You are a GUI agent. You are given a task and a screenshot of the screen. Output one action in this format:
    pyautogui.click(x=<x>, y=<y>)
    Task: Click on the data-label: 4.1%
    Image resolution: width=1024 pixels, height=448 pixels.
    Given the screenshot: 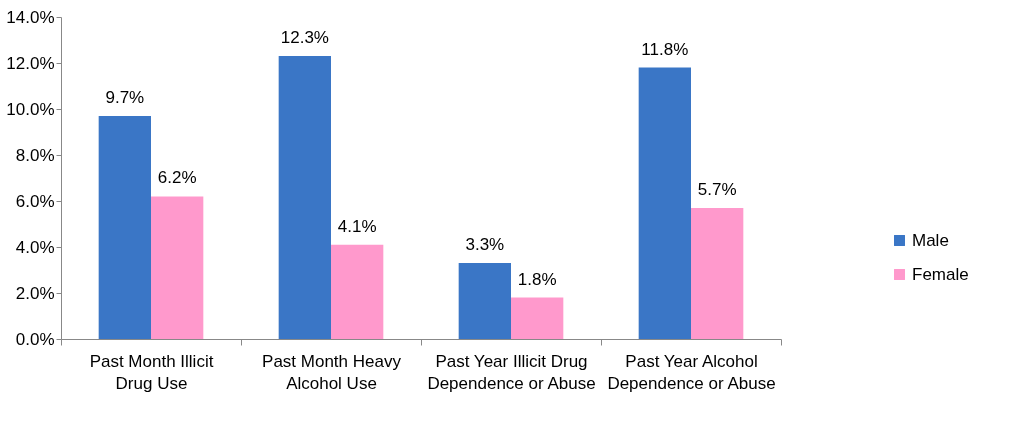 What is the action you would take?
    pyautogui.click(x=357, y=226)
    